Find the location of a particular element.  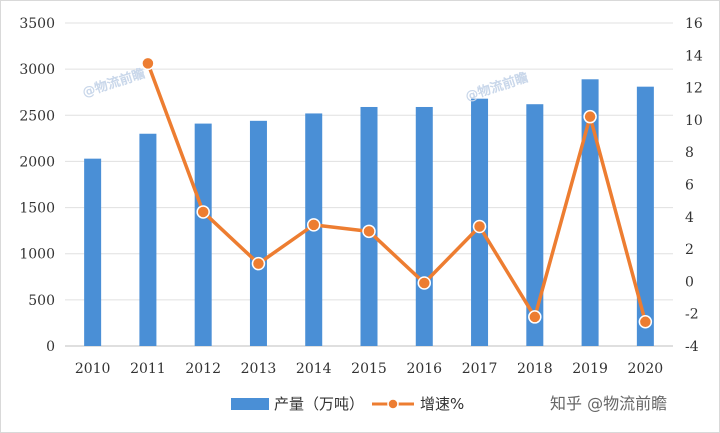

x-tick-label: 2020 is located at coordinates (646, 369).